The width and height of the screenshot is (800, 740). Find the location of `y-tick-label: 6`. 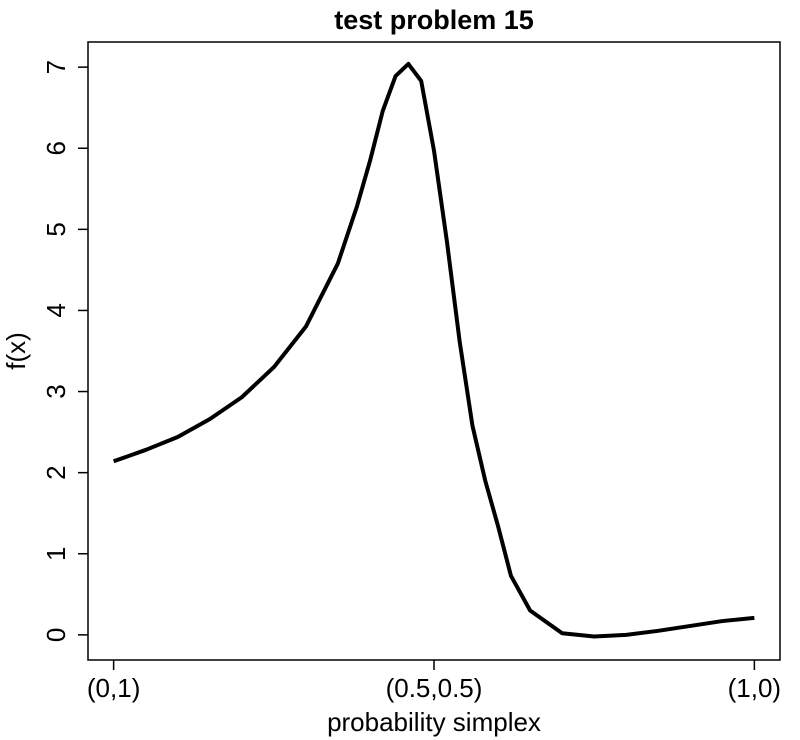

y-tick-label: 6 is located at coordinates (56, 148).